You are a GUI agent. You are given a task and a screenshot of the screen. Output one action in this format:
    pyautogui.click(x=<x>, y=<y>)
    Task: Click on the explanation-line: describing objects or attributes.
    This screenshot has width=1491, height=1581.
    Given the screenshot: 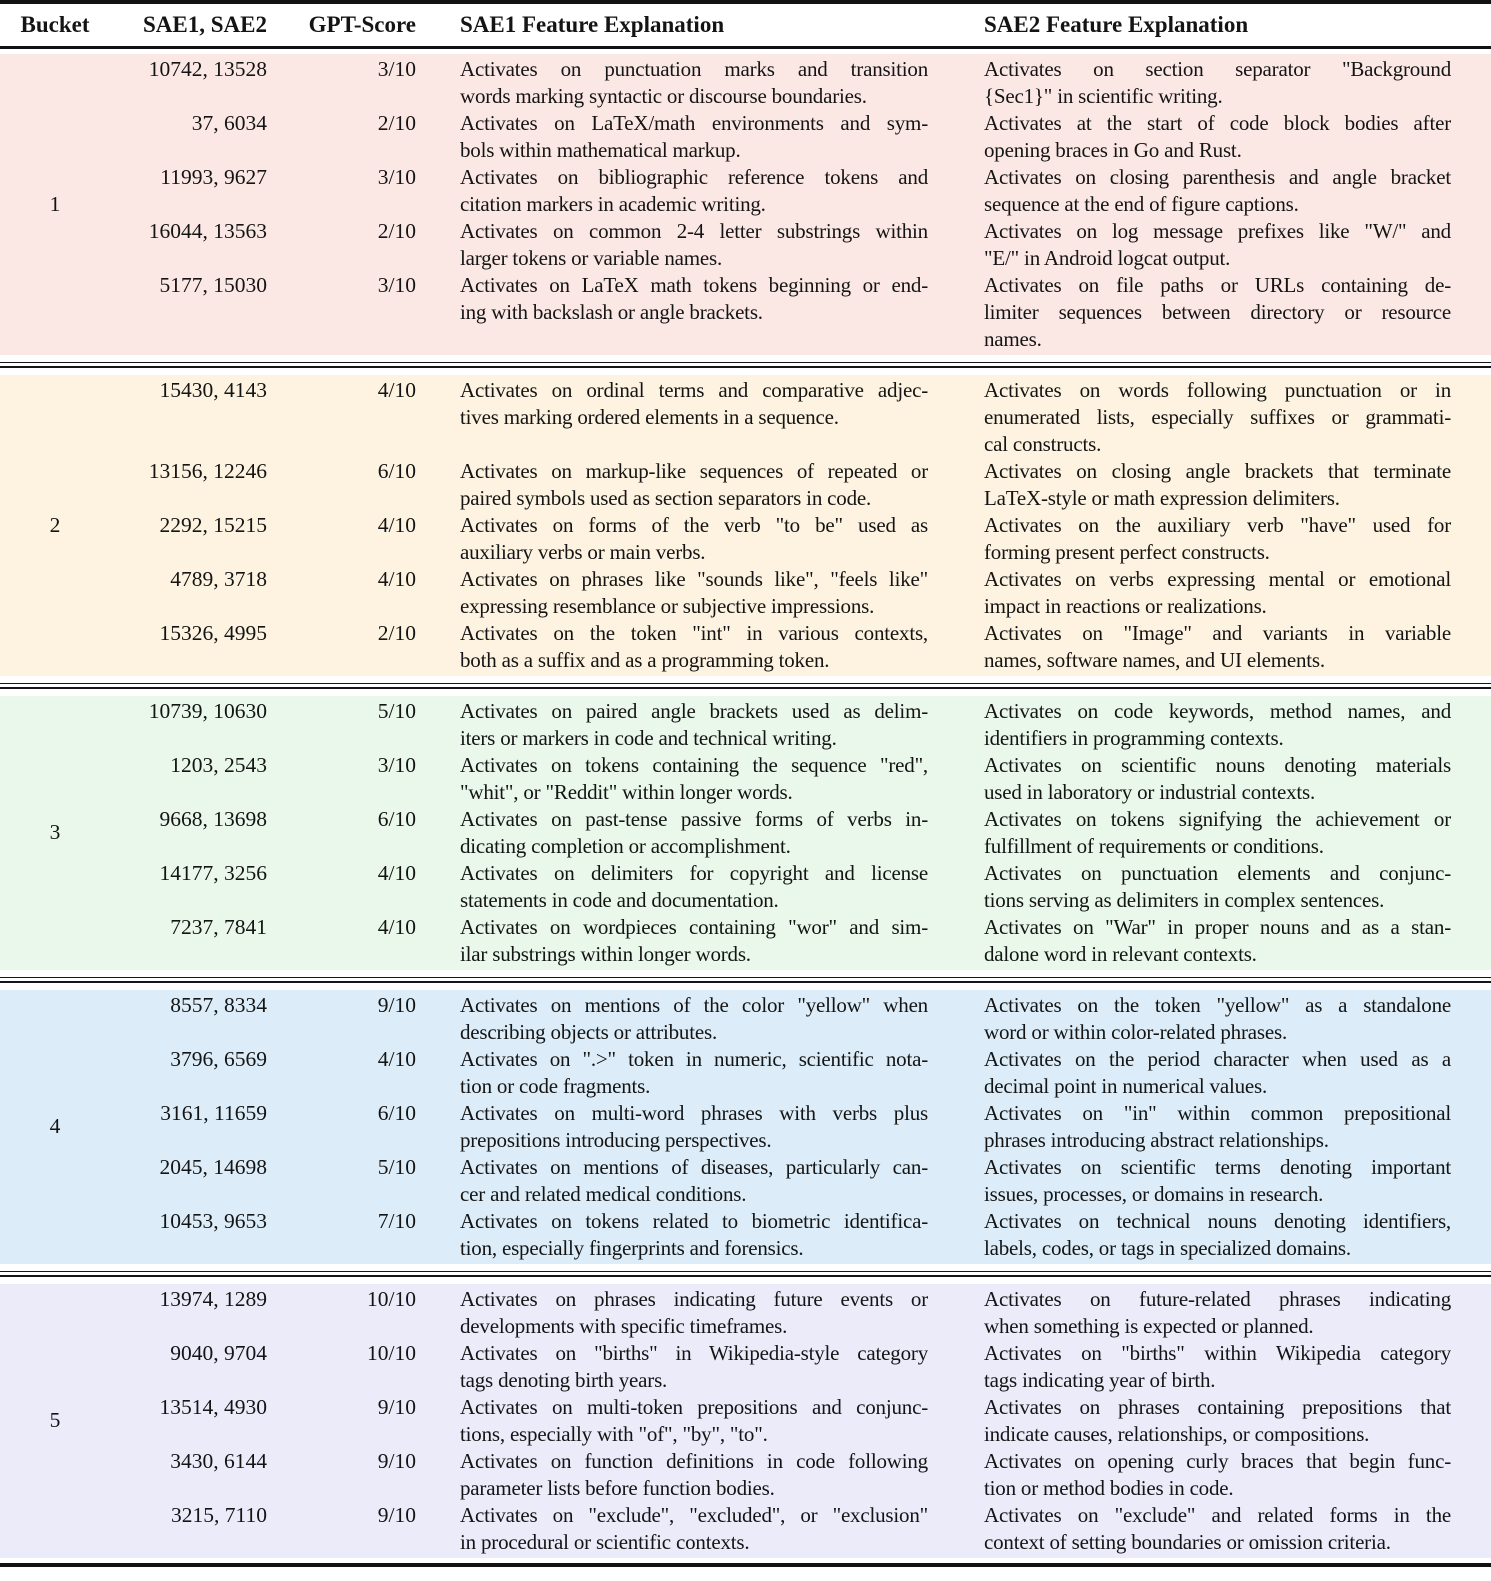 What is the action you would take?
    pyautogui.click(x=588, y=1031)
    